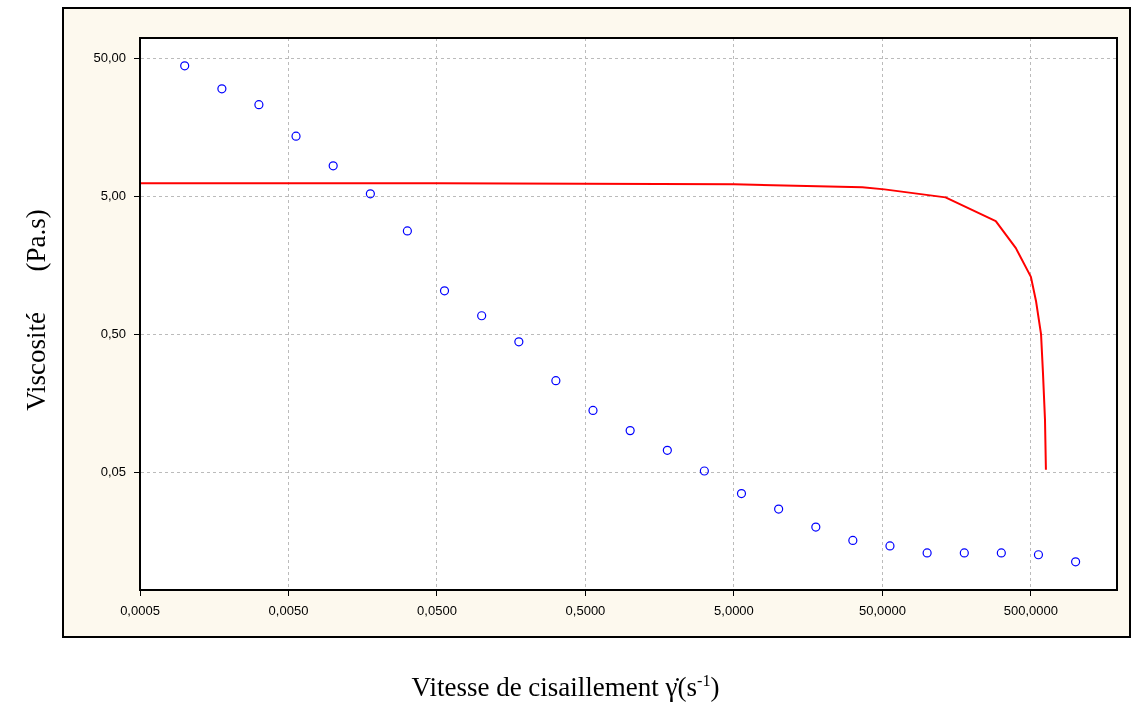 The width and height of the screenshot is (1131, 713). What do you see at coordinates (288, 611) in the screenshot?
I see `x-tick-label: 0,0050` at bounding box center [288, 611].